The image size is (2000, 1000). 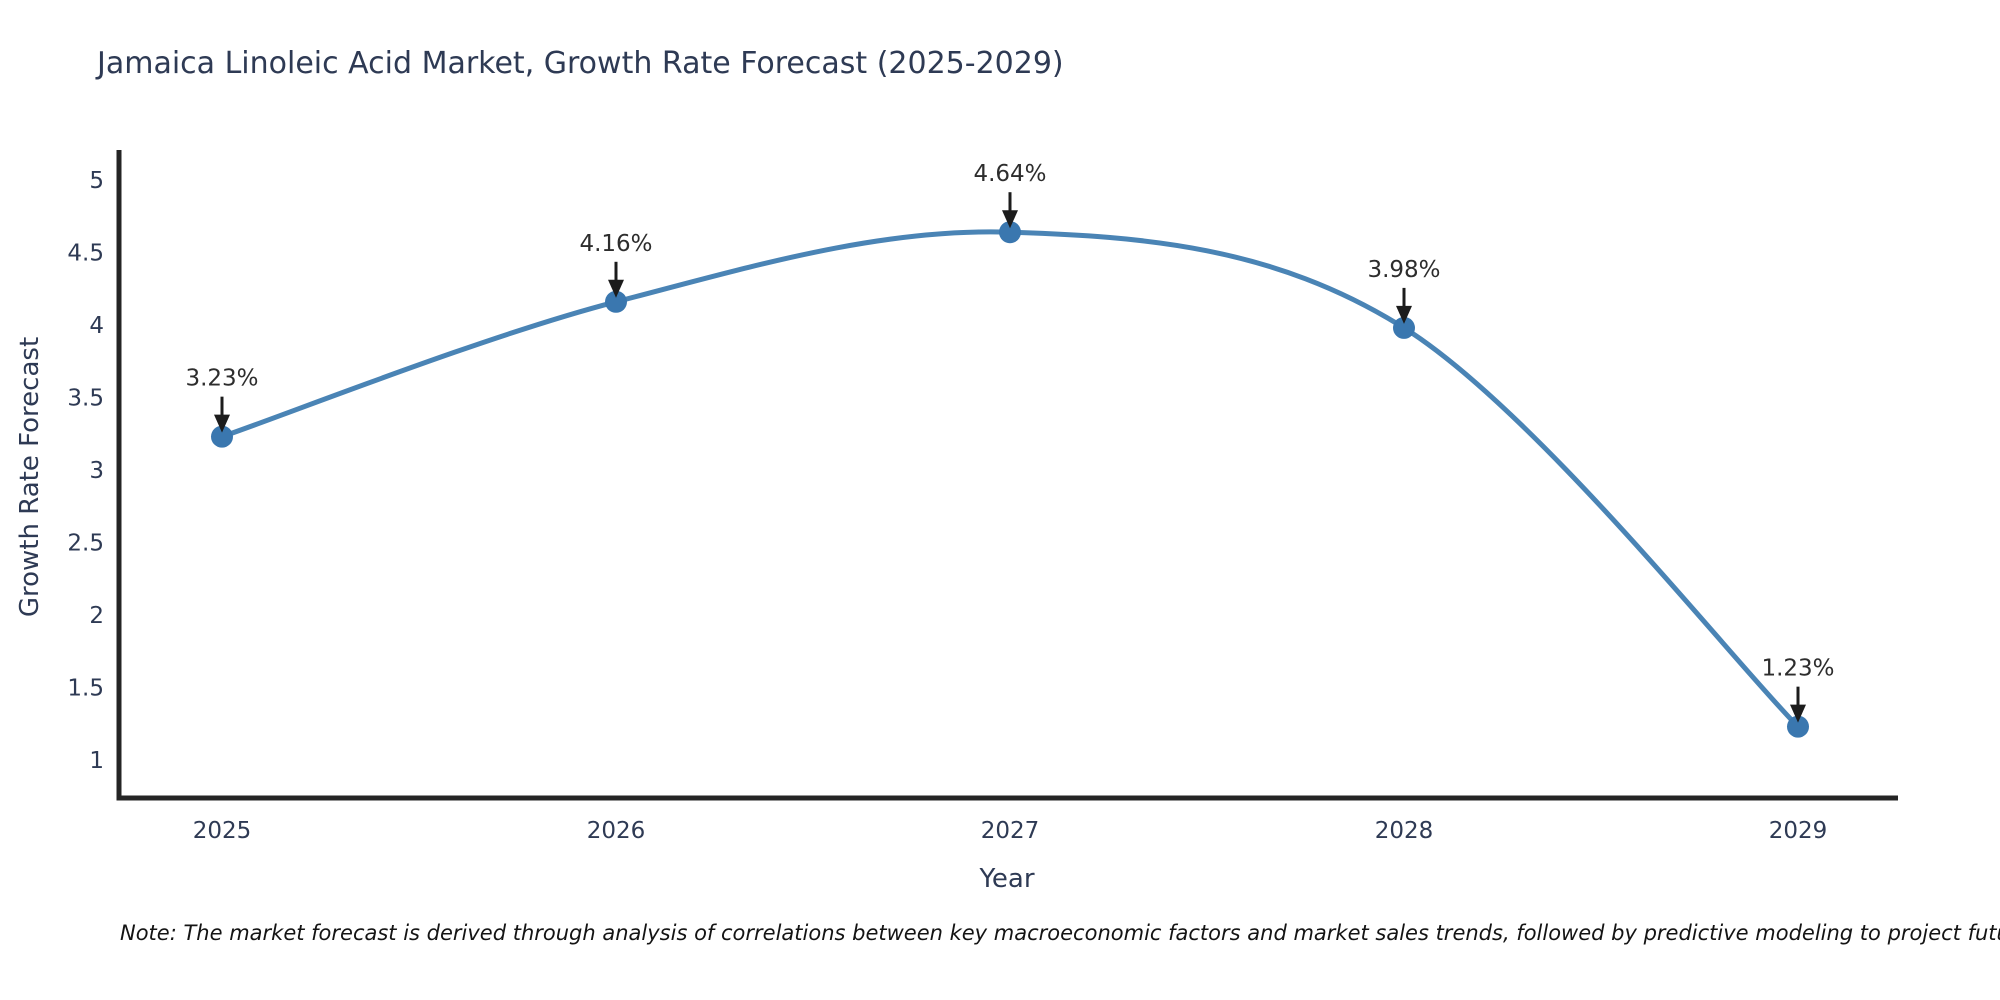 I want to click on y-tick-label: 4.5, so click(x=85, y=254).